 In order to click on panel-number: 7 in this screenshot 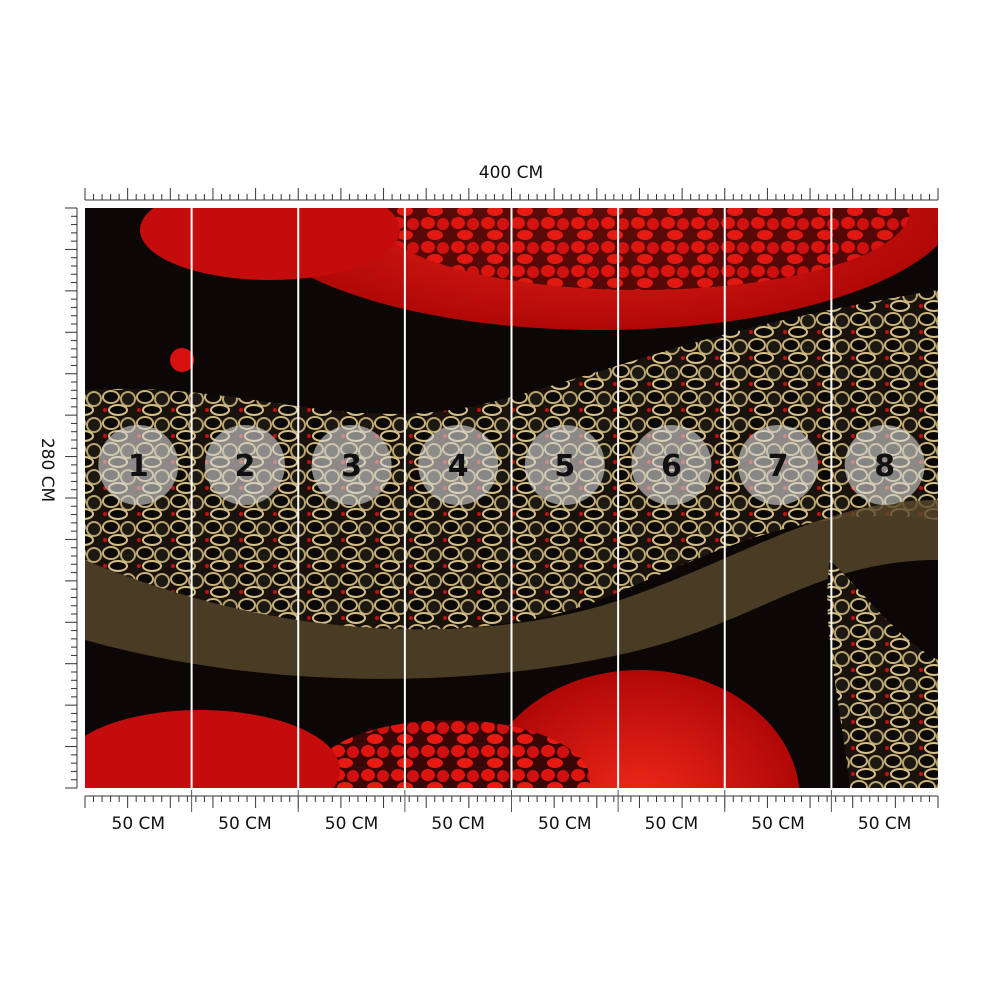, I will do `click(778, 466)`.